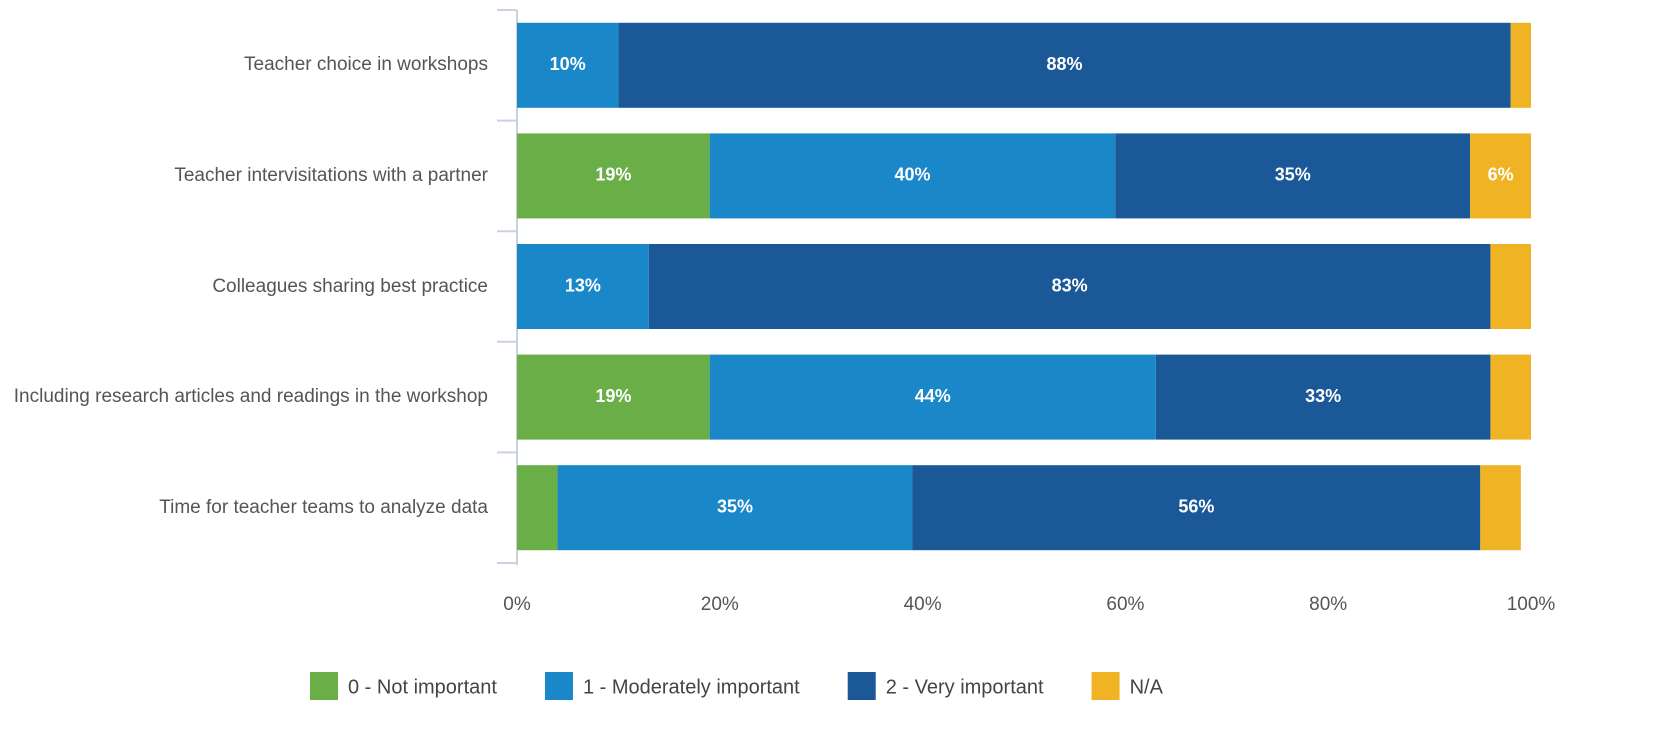 The height and width of the screenshot is (745, 1670). I want to click on data-label: 13%, so click(583, 285).